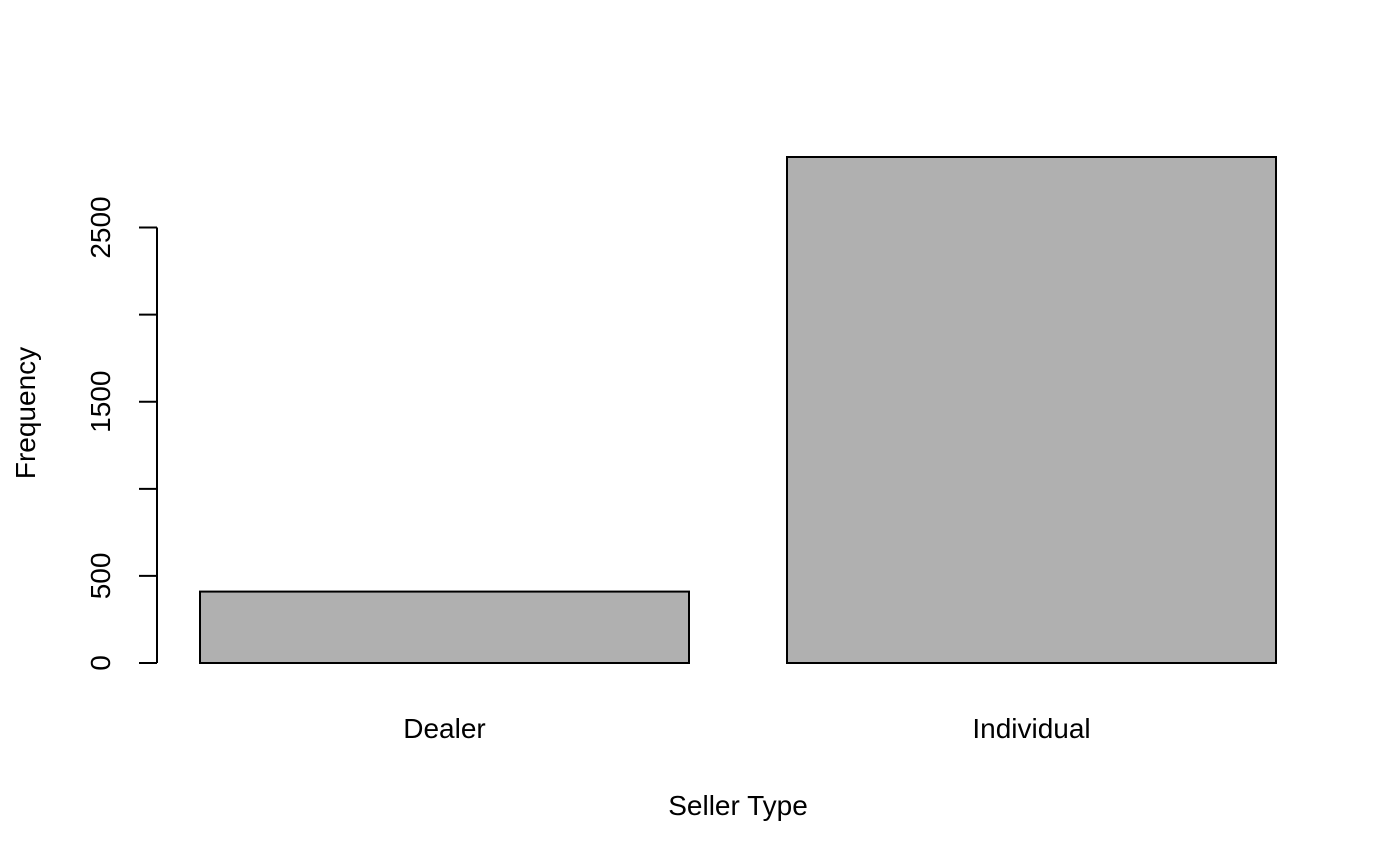 The width and height of the screenshot is (1400, 865). Describe the element at coordinates (100, 576) in the screenshot. I see `y-tick-label-500: 500` at that location.